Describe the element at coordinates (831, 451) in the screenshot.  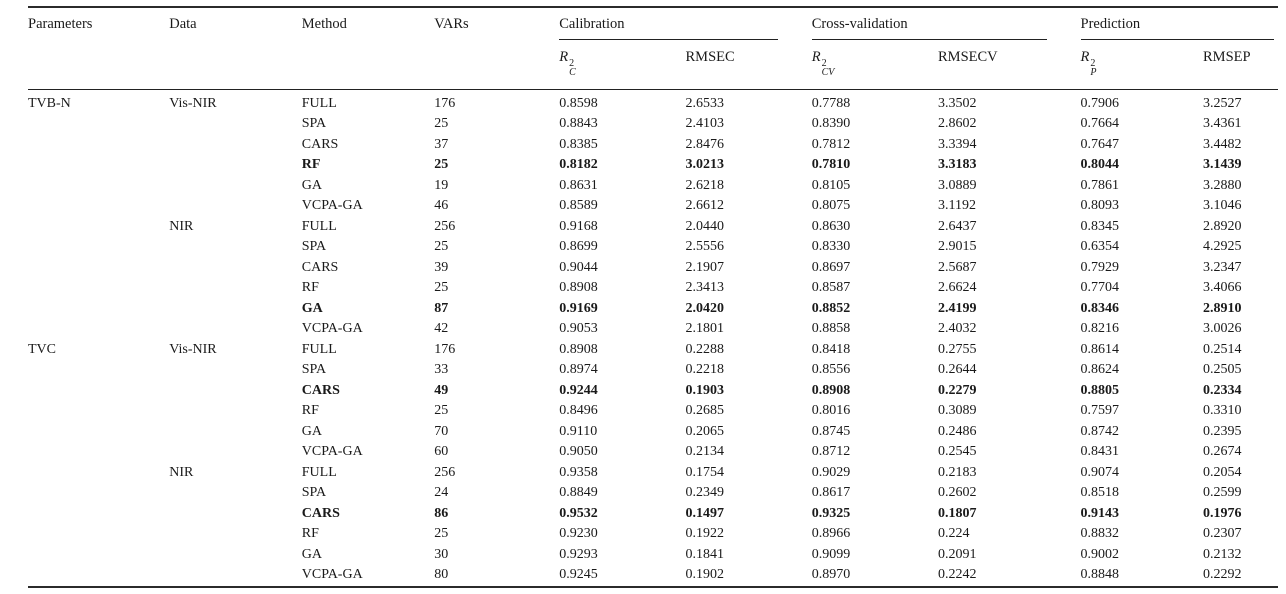
I see `cell-r2cv: 0.8712` at that location.